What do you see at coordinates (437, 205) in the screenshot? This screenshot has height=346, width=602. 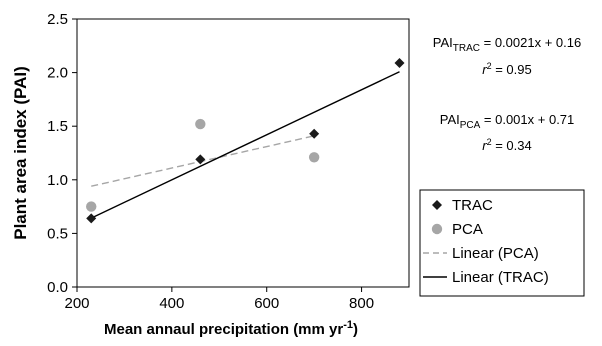 I see `legend-marker-trac` at bounding box center [437, 205].